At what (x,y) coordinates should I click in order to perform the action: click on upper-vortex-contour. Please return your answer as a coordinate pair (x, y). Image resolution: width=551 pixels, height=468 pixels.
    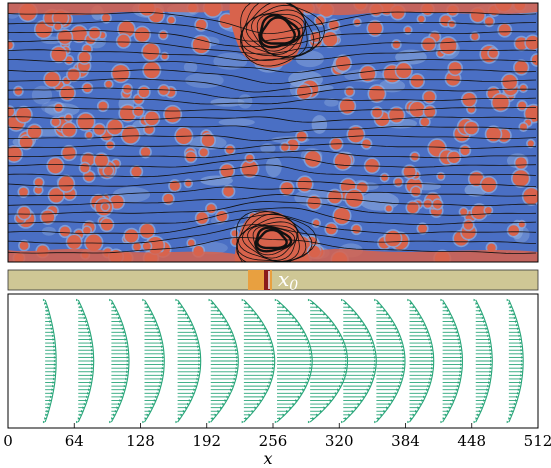
    Looking at the image, I should click on (280, 32).